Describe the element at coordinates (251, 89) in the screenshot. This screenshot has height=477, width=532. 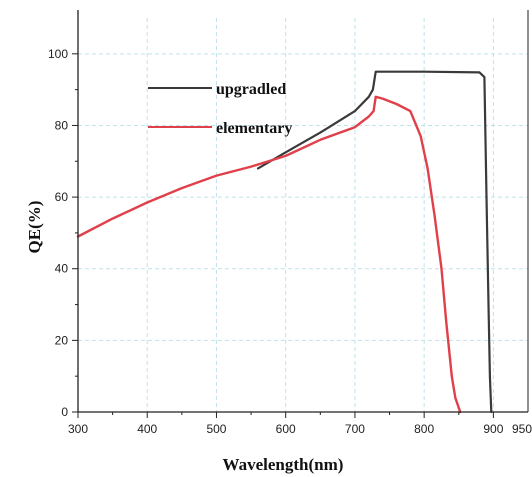
I see `legend-label-upgradled: upgradled` at that location.